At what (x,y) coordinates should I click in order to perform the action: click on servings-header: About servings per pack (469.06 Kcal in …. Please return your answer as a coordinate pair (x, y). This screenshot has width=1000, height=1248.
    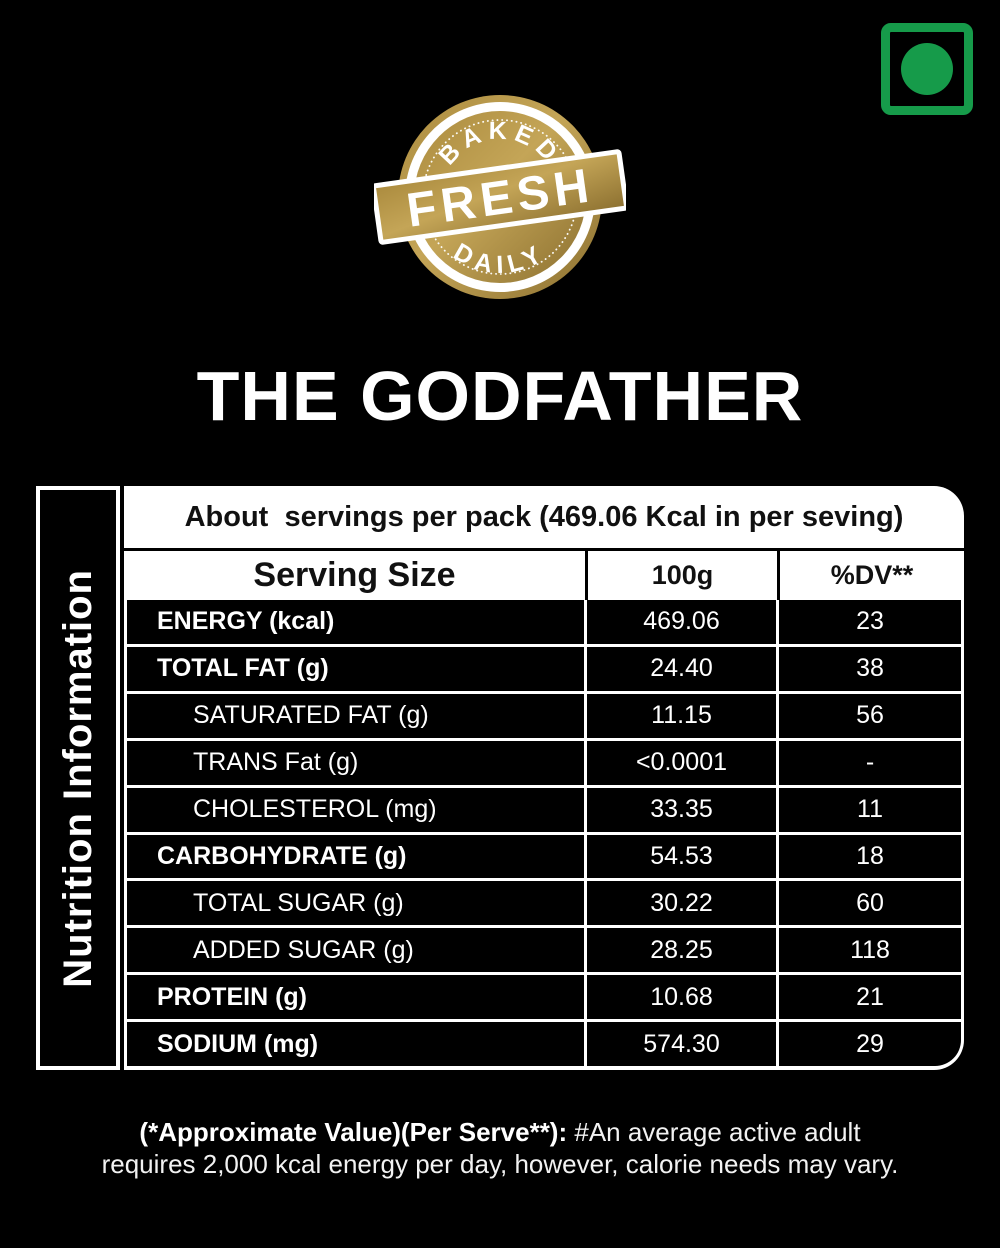
    Looking at the image, I should click on (544, 517).